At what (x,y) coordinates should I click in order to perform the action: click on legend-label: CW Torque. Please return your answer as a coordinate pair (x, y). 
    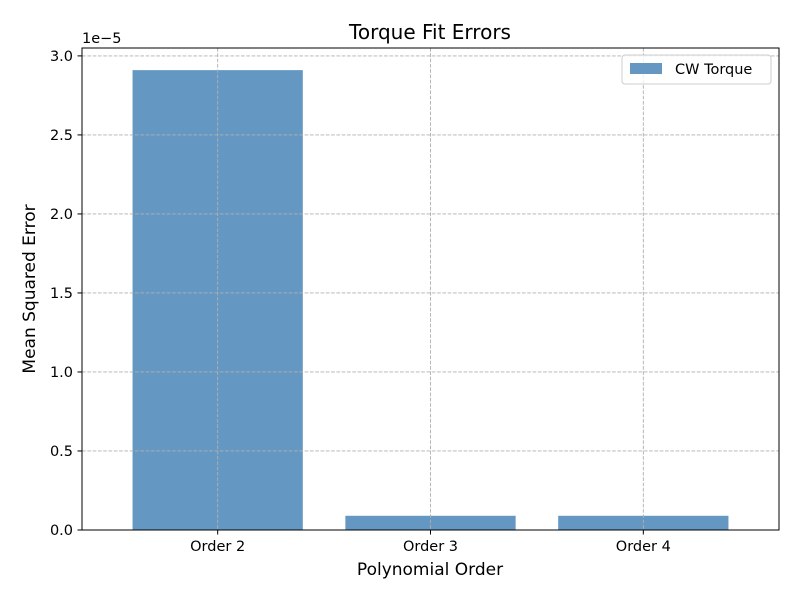
    Looking at the image, I should click on (713, 70).